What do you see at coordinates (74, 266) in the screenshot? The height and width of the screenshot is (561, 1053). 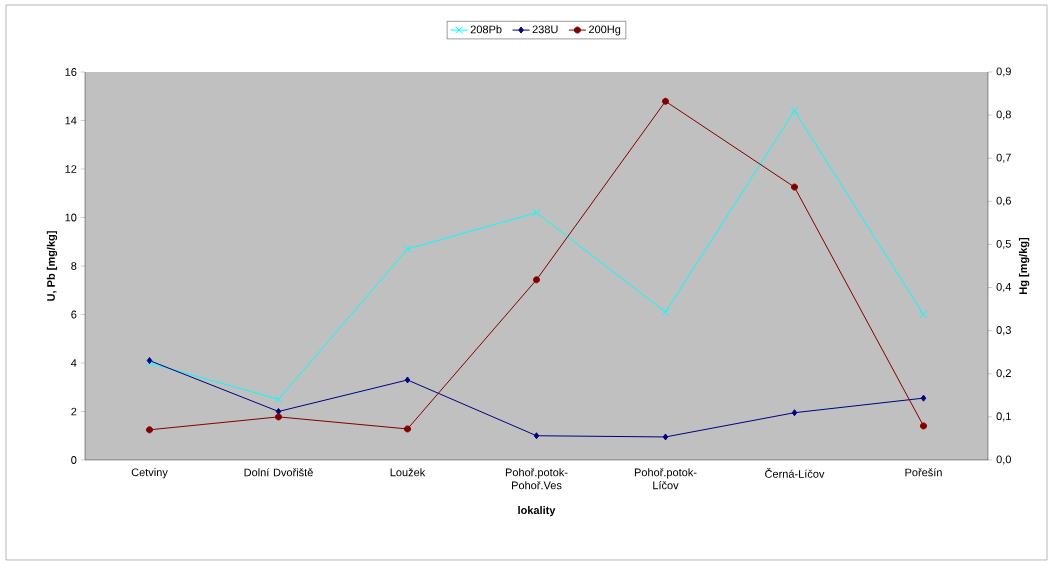 I see `y-tick-label: 8` at bounding box center [74, 266].